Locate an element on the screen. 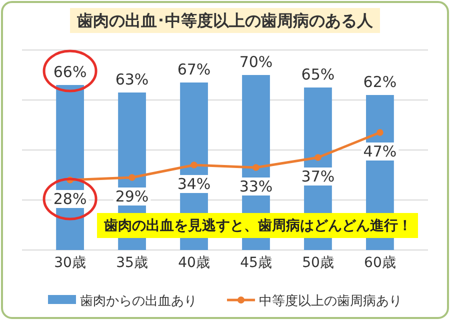 The image size is (450, 320). x-tick-label: 35歳 is located at coordinates (132, 263).